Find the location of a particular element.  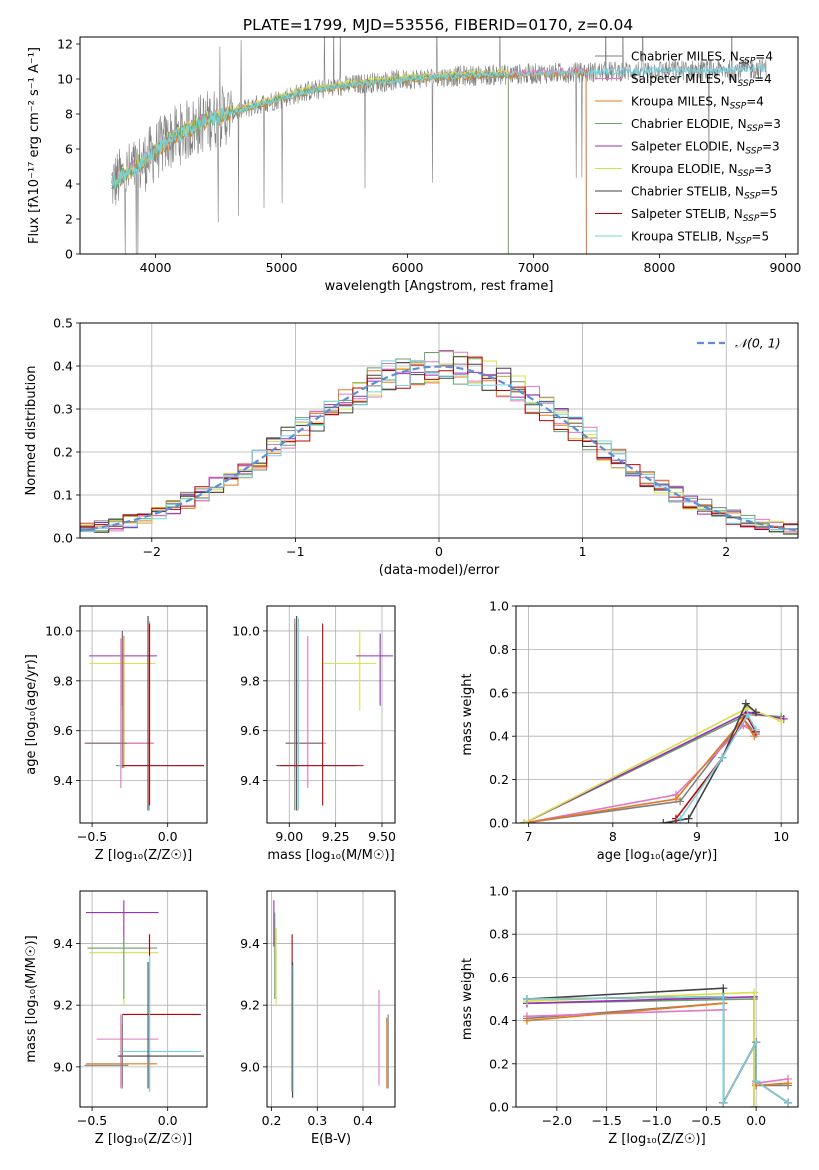

legend-label-tail: =3 is located at coordinates (771, 147).